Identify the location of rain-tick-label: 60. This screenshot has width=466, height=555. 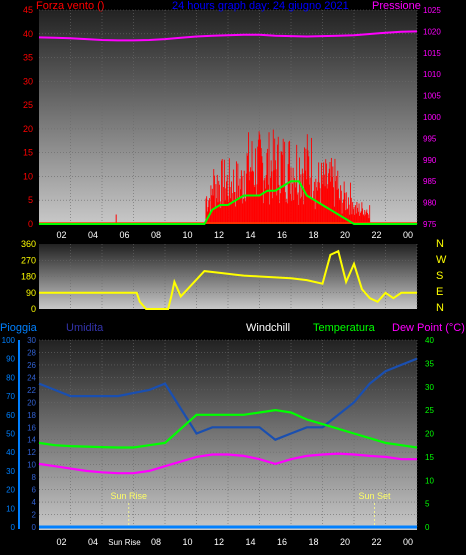
(10, 415).